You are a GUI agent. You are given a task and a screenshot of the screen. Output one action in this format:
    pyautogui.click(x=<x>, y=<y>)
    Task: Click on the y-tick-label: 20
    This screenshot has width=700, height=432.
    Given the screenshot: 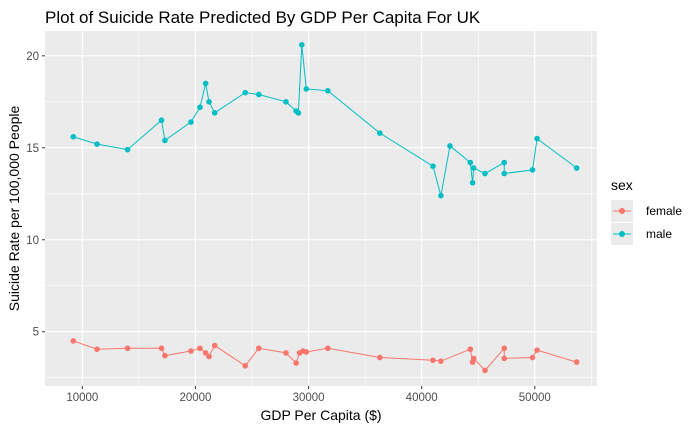 What is the action you would take?
    pyautogui.click(x=32, y=57)
    